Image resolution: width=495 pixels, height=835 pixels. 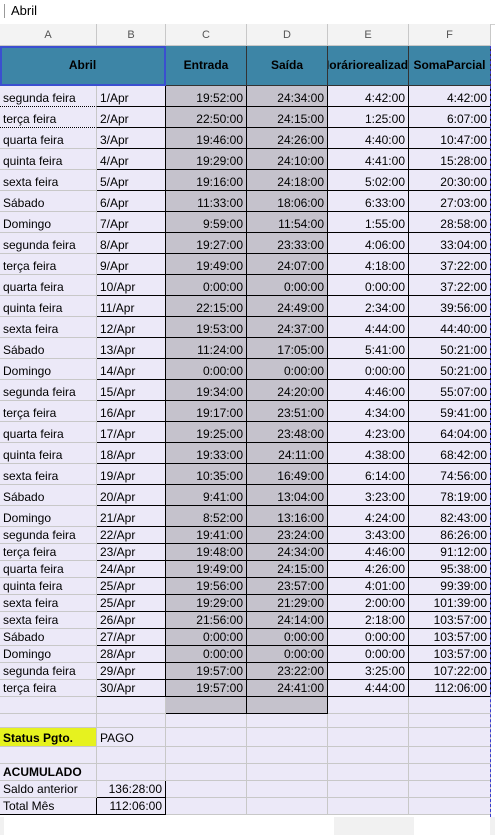 I want to click on date-cell: 12/Apr, so click(x=131, y=327).